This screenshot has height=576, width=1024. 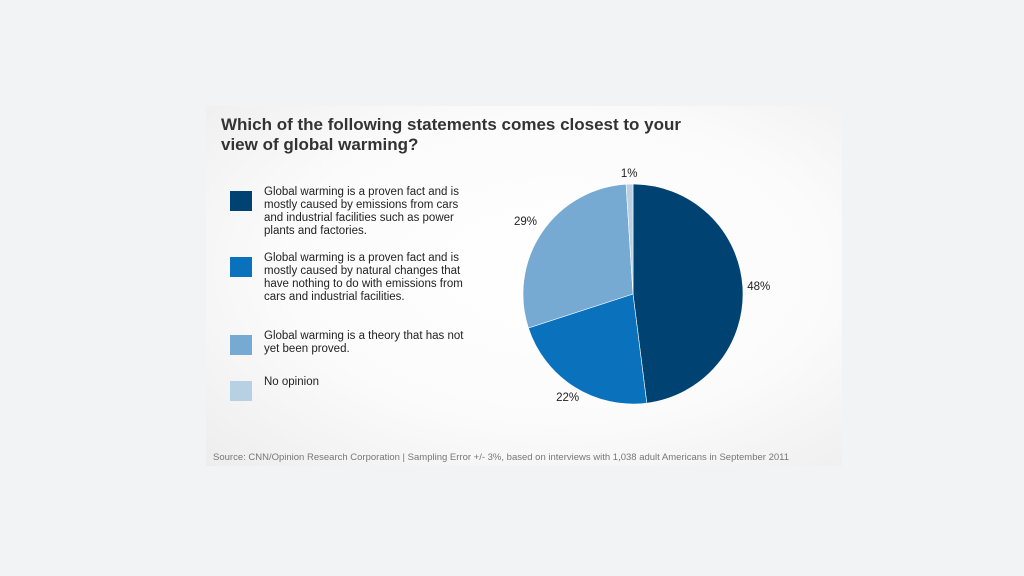 I want to click on slice-no-opinion, so click(x=629, y=239).